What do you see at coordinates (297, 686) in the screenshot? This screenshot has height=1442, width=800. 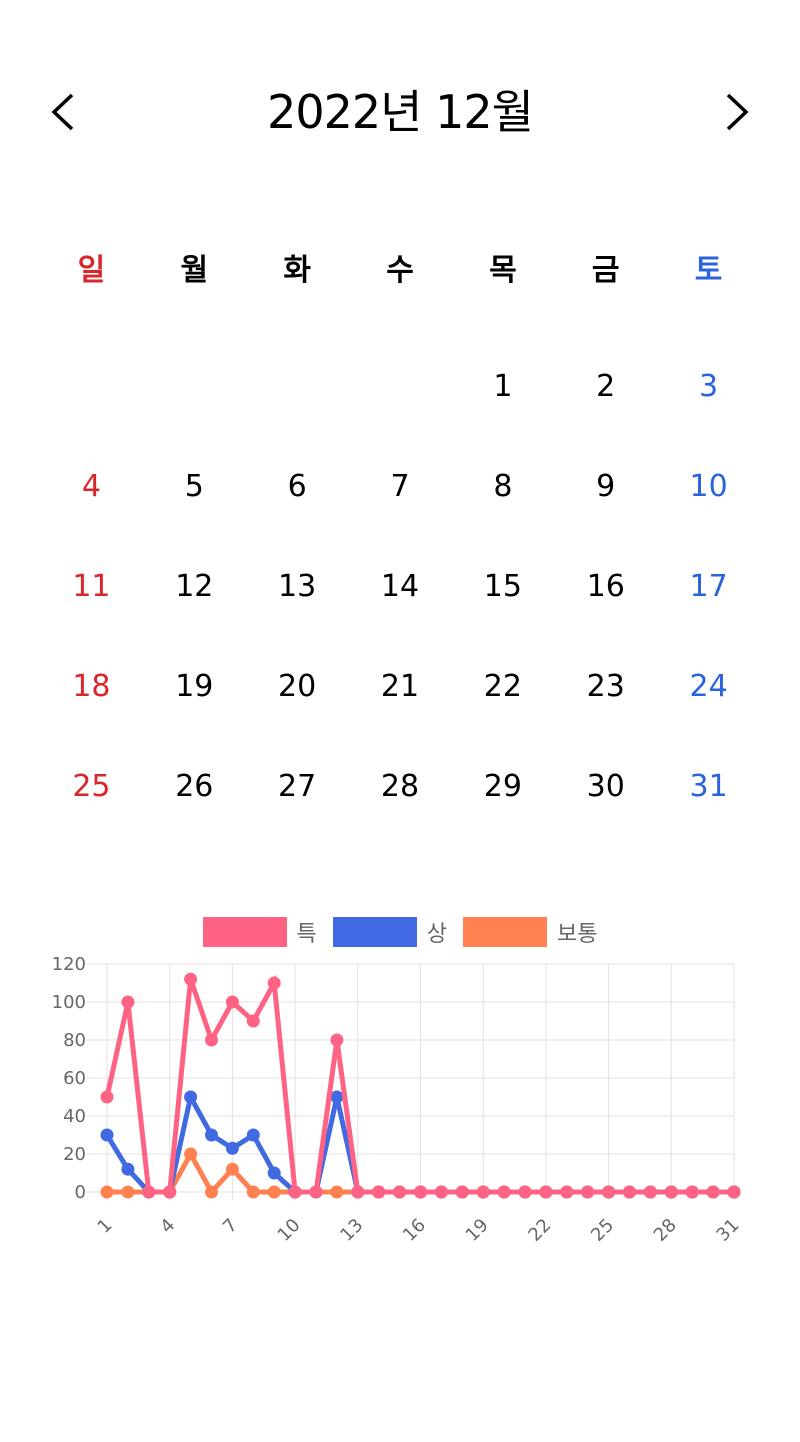 I see `calendar-day-20: 20` at bounding box center [297, 686].